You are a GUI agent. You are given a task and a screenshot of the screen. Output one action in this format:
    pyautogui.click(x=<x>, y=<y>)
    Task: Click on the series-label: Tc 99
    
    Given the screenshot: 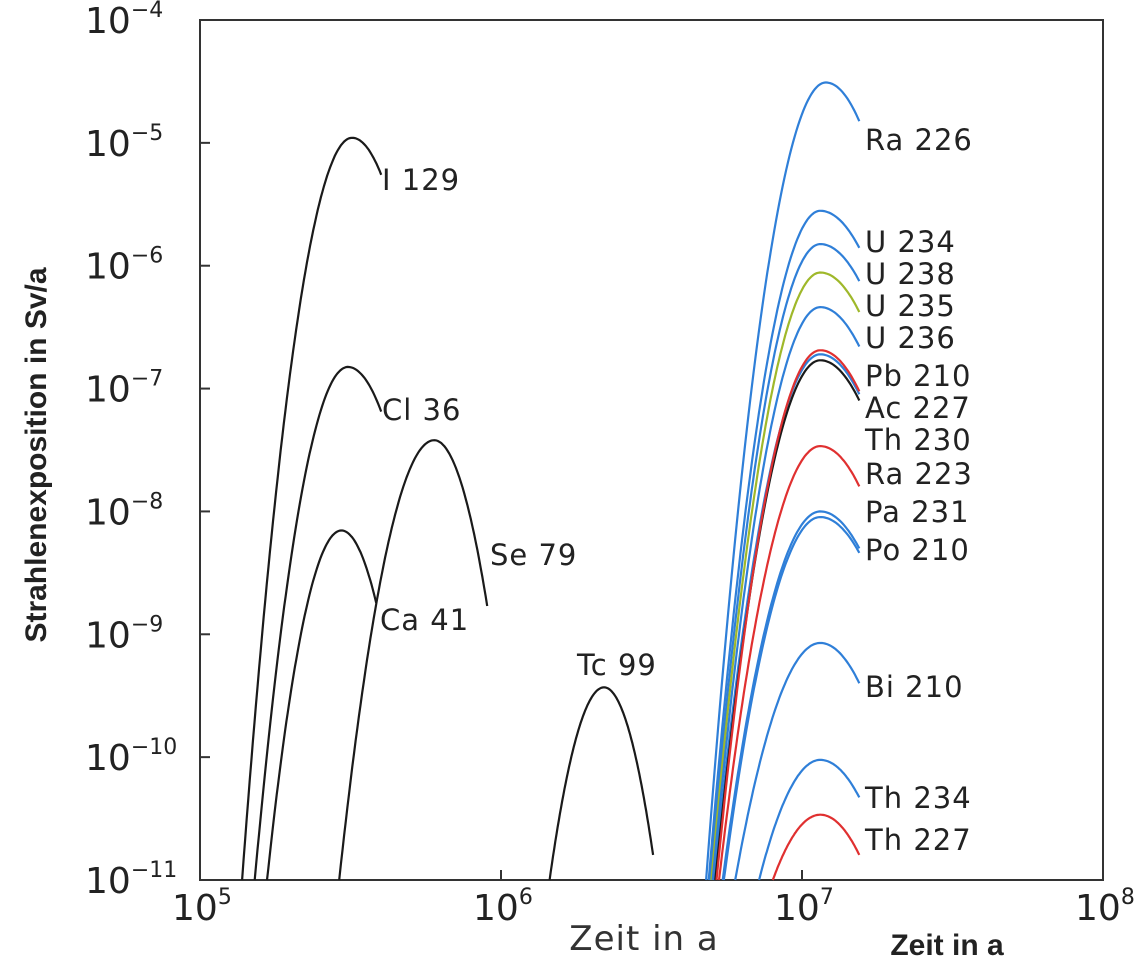 What is the action you would take?
    pyautogui.click(x=616, y=665)
    